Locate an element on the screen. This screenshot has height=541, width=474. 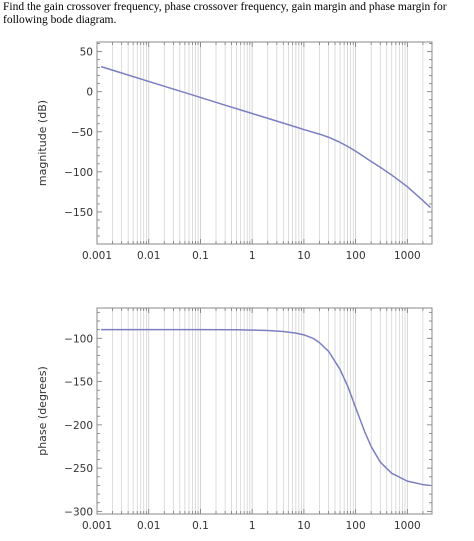
magnitude-x-tick-label: 0.01 is located at coordinates (148, 256).